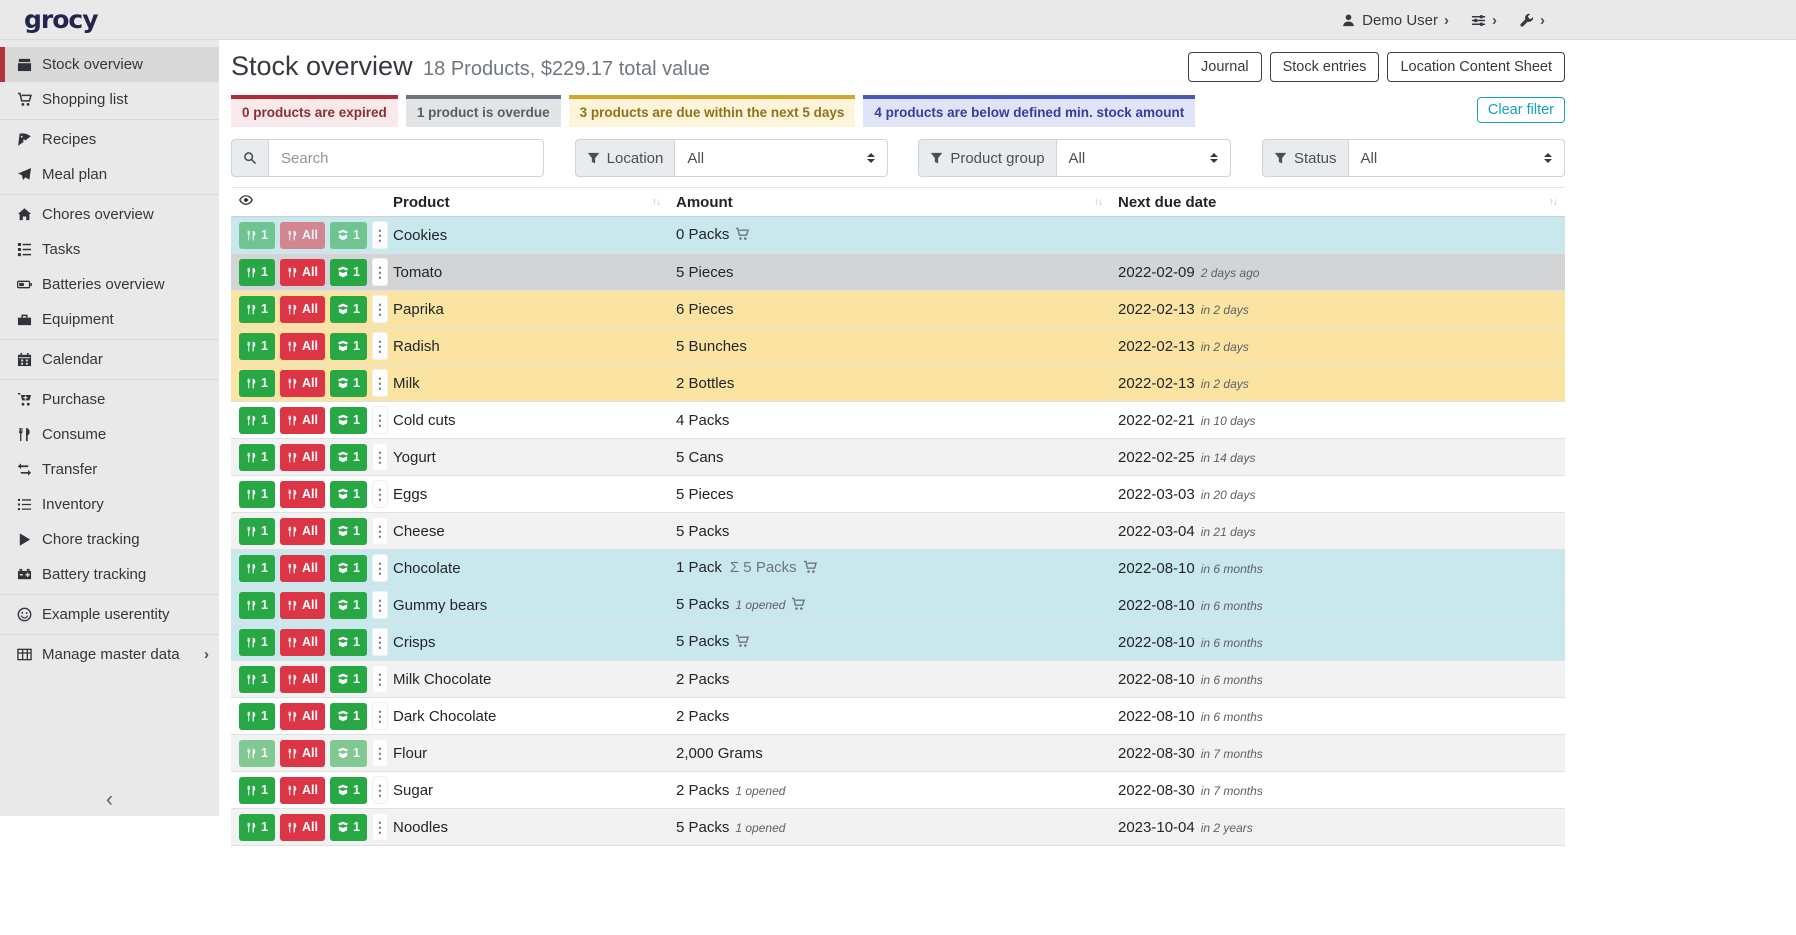 Image resolution: width=1796 pixels, height=935 pixels. I want to click on sidebar-item-chores-overview: Chores overview, so click(109, 214).